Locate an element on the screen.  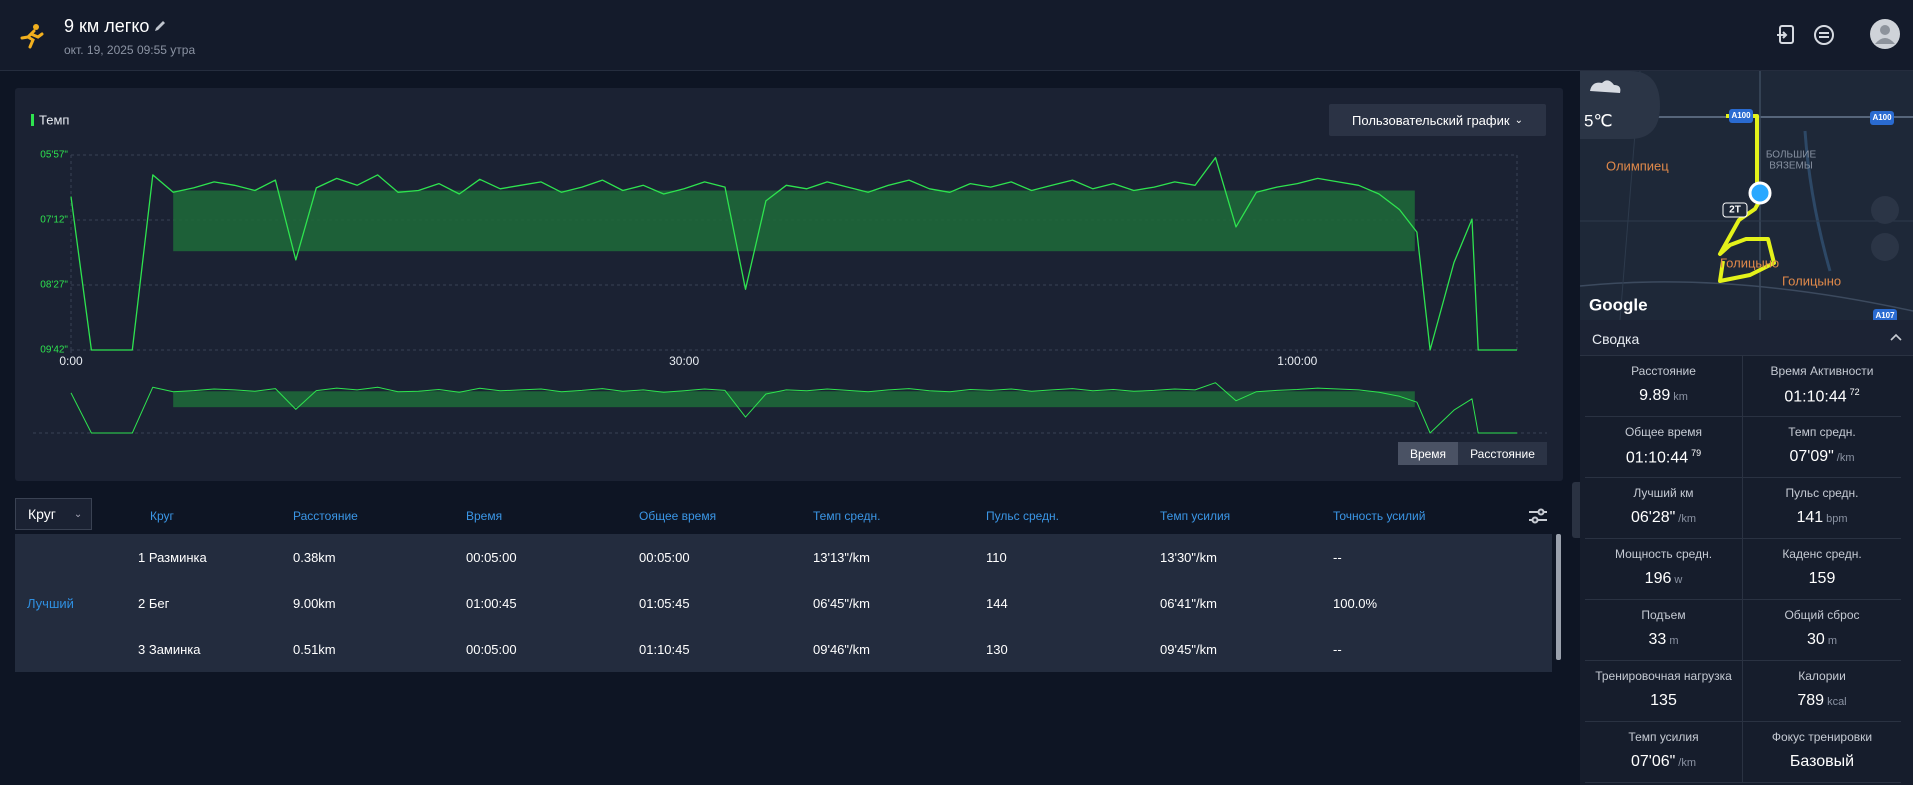
summary-cell: Фокус тренировки Базовый is located at coordinates (1822, 752).